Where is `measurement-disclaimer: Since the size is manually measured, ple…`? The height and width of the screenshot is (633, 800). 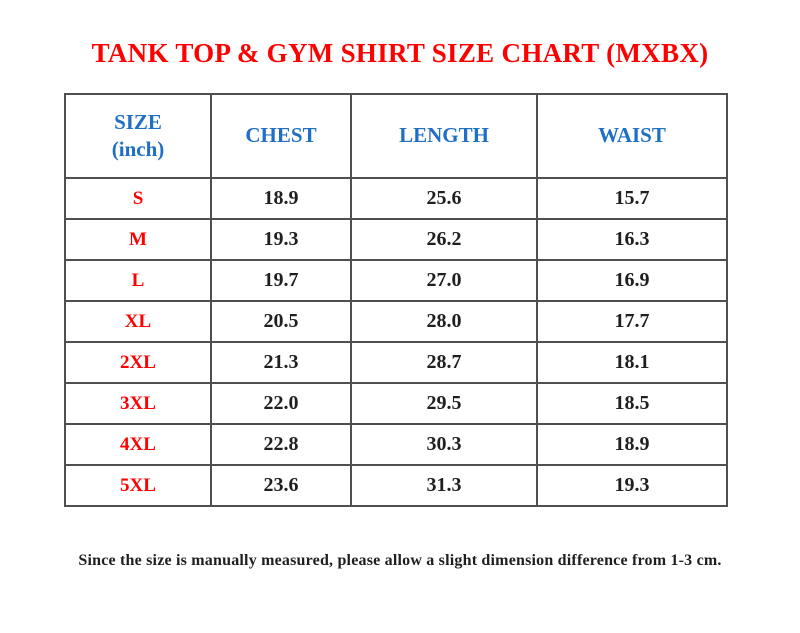 measurement-disclaimer: Since the size is manually measured, ple… is located at coordinates (400, 560).